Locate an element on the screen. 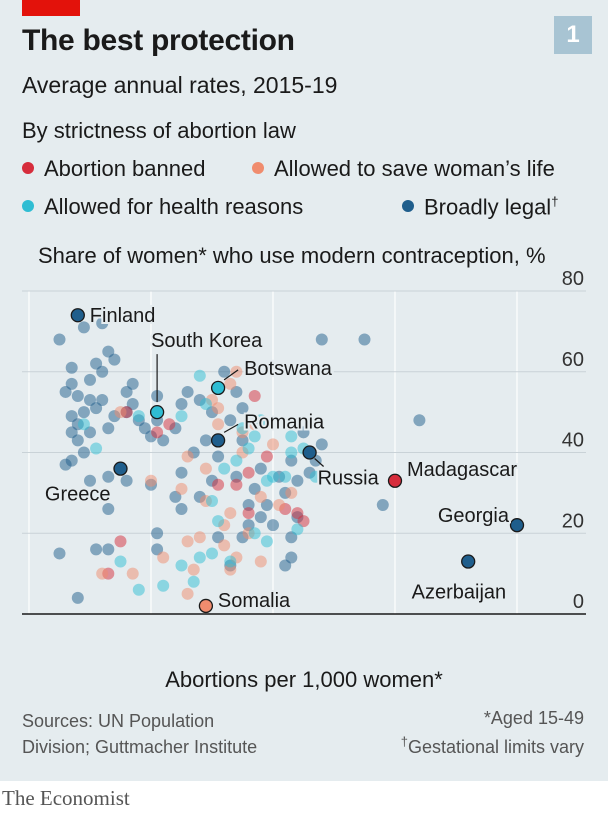 This screenshot has width=608, height=814. point-label: Azerbaijan is located at coordinates (459, 593).